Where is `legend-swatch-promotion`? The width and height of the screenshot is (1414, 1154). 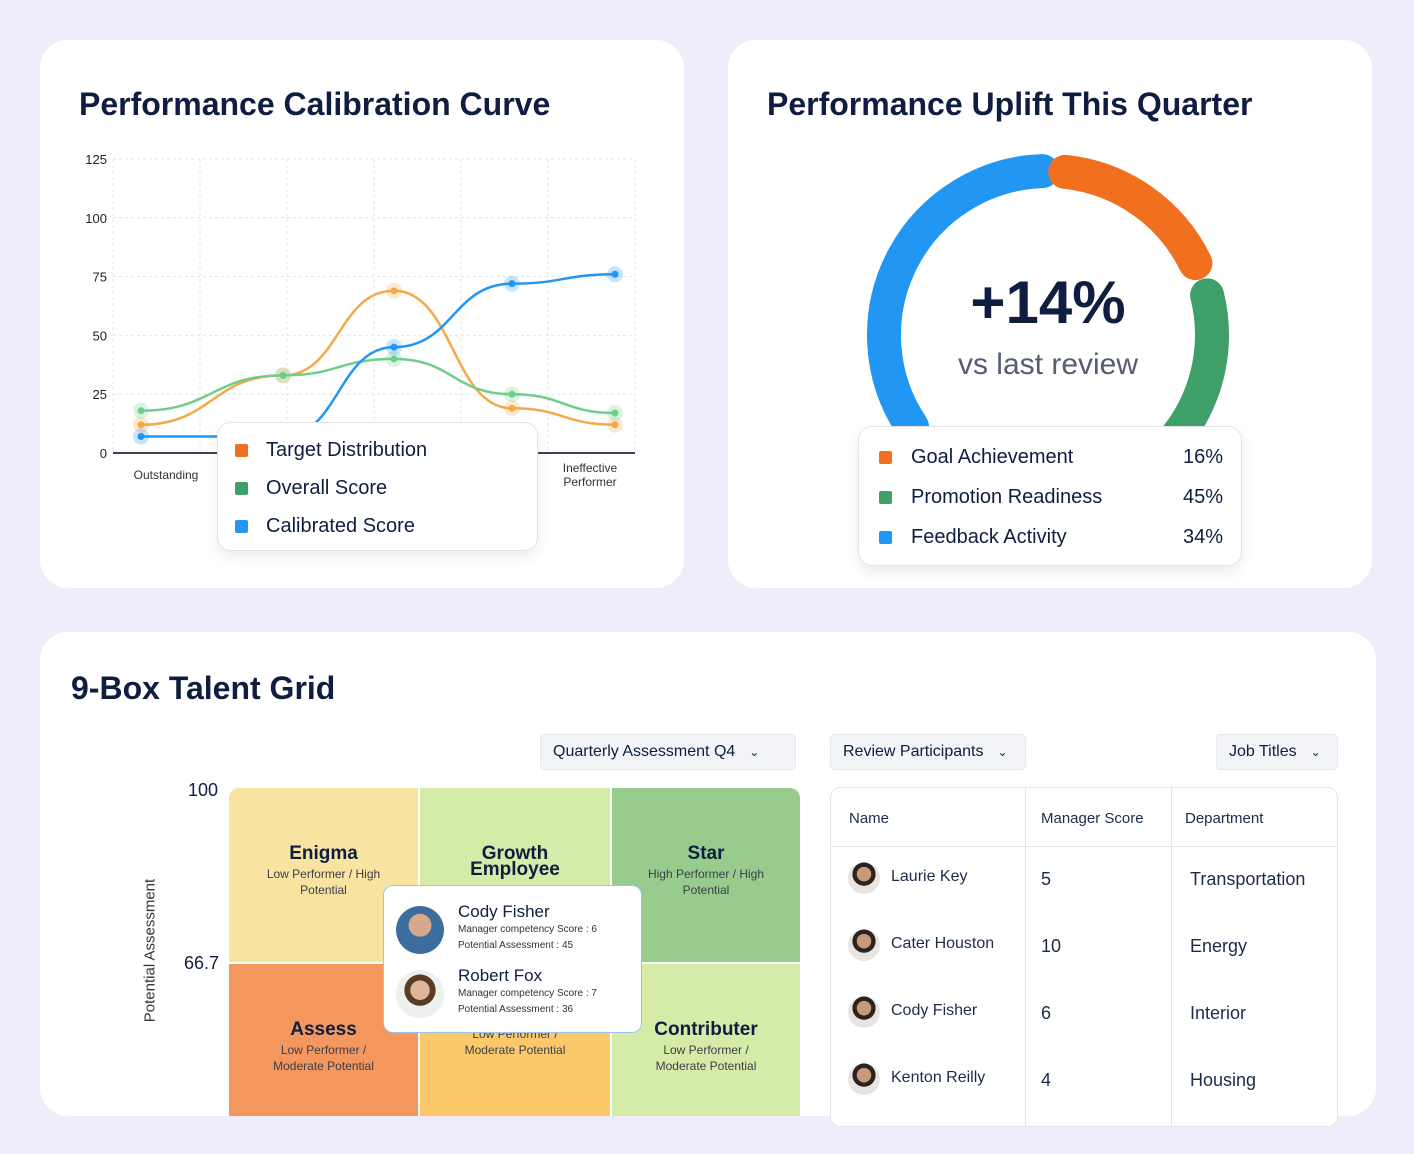 legend-swatch-promotion is located at coordinates (885, 497).